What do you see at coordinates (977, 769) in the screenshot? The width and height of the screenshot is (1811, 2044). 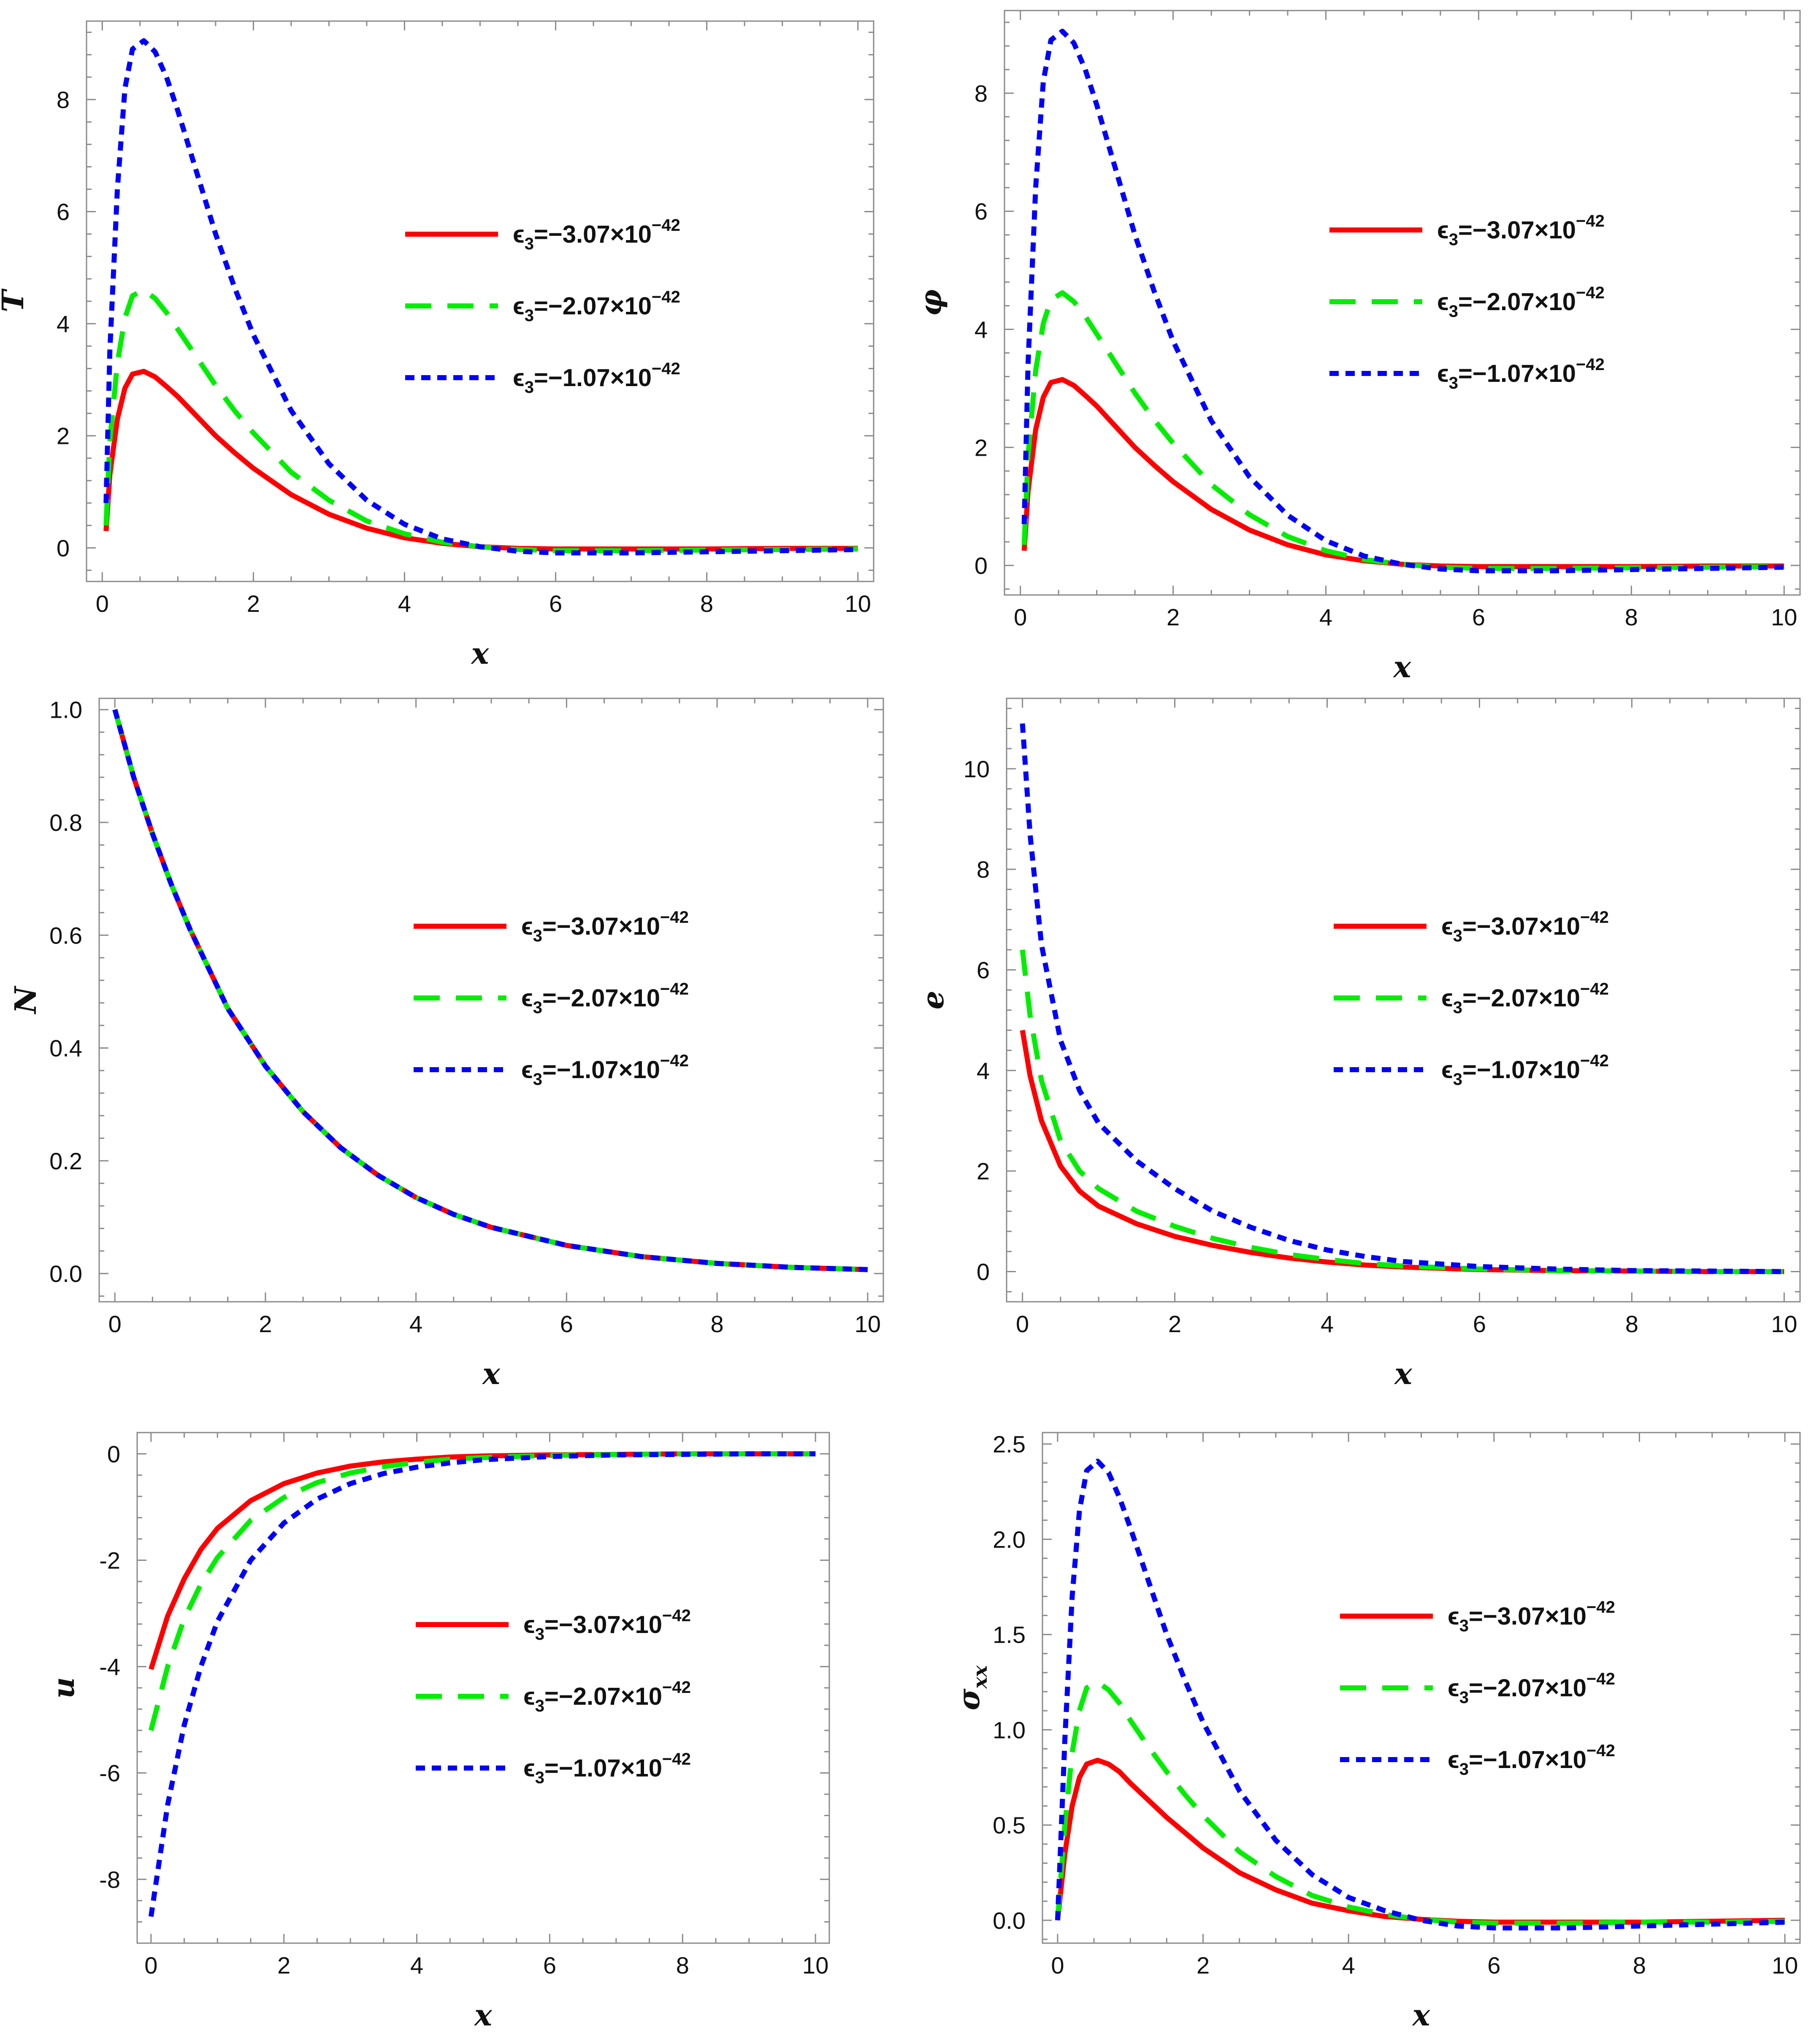 I see `y-tick-label: 10` at bounding box center [977, 769].